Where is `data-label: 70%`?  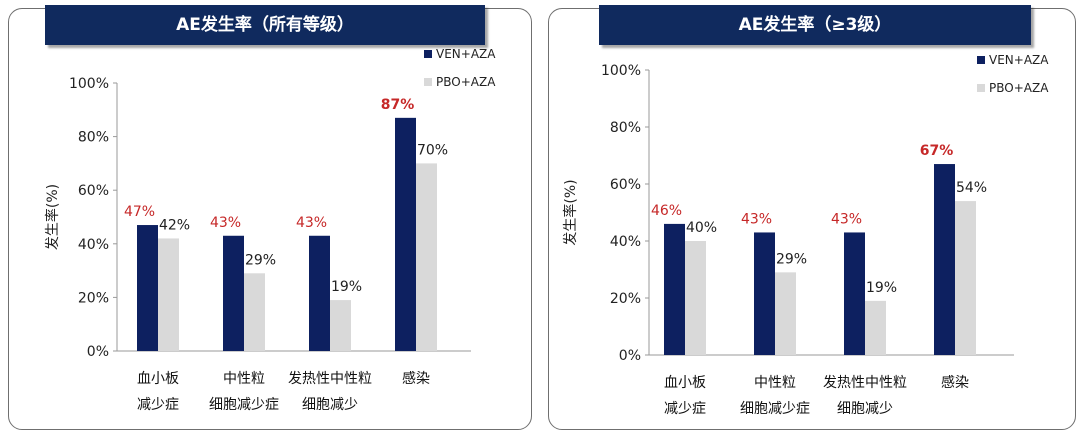 data-label: 70% is located at coordinates (432, 150).